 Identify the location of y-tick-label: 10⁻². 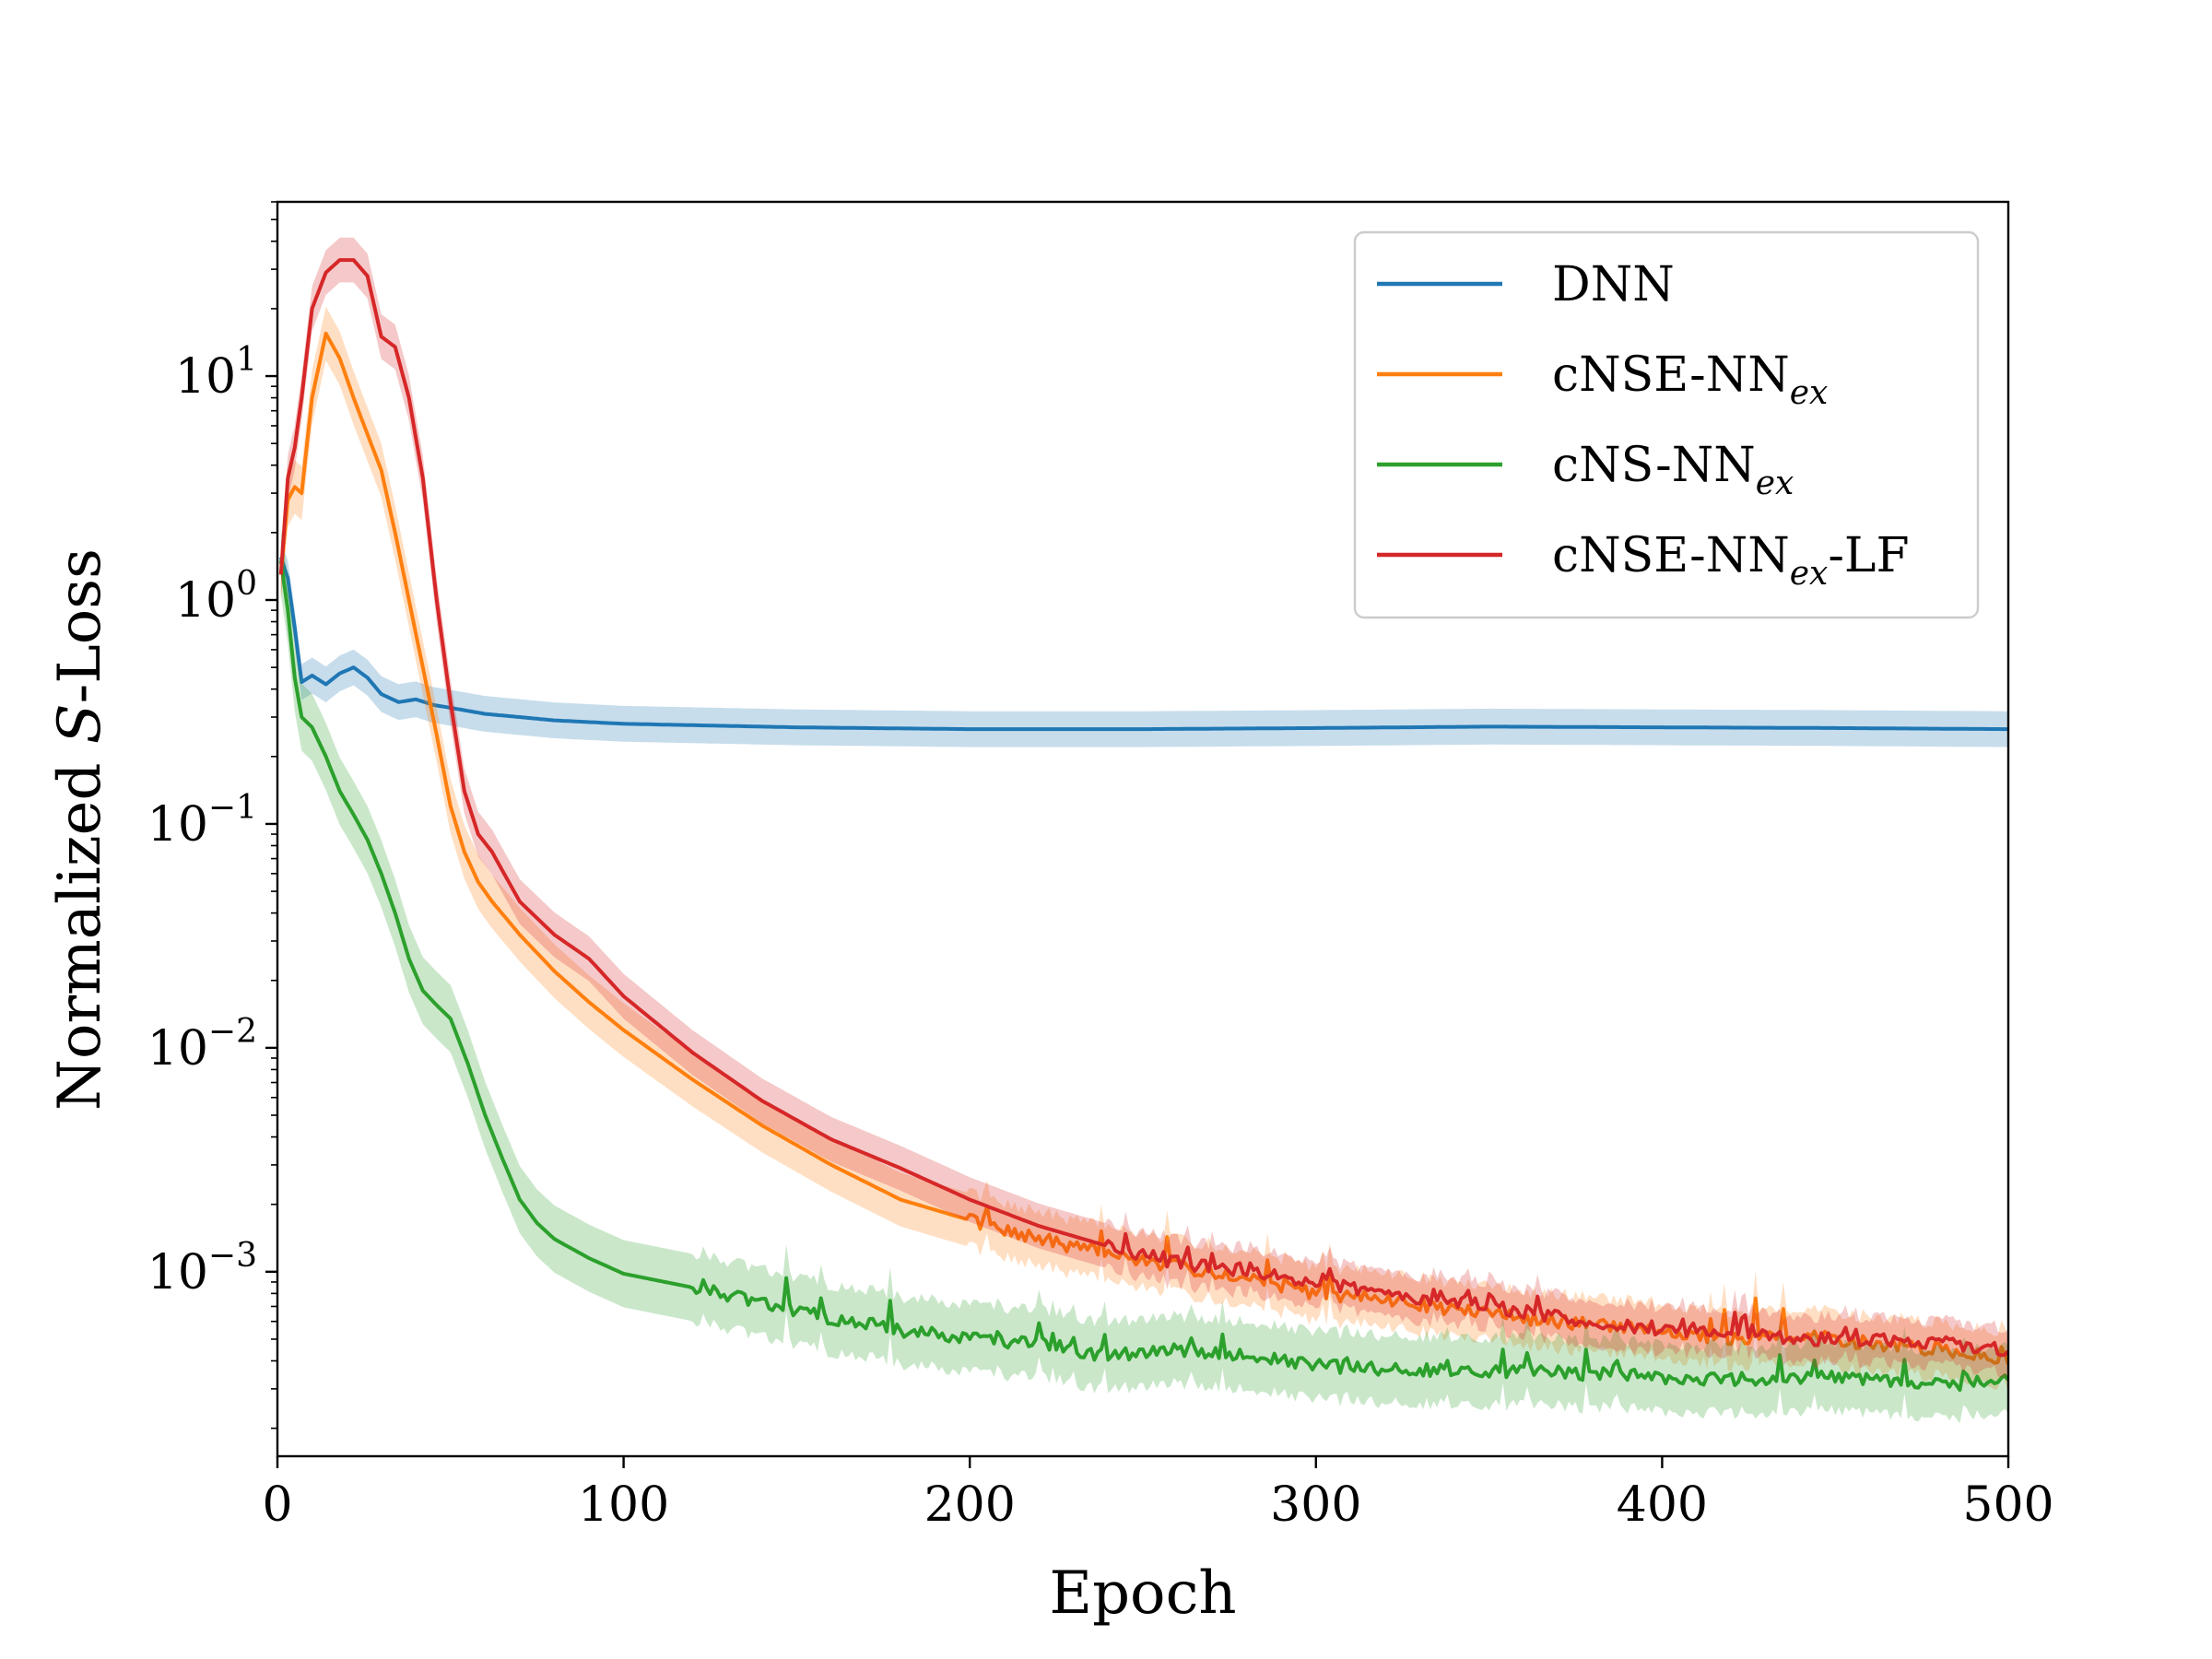
(202, 1045).